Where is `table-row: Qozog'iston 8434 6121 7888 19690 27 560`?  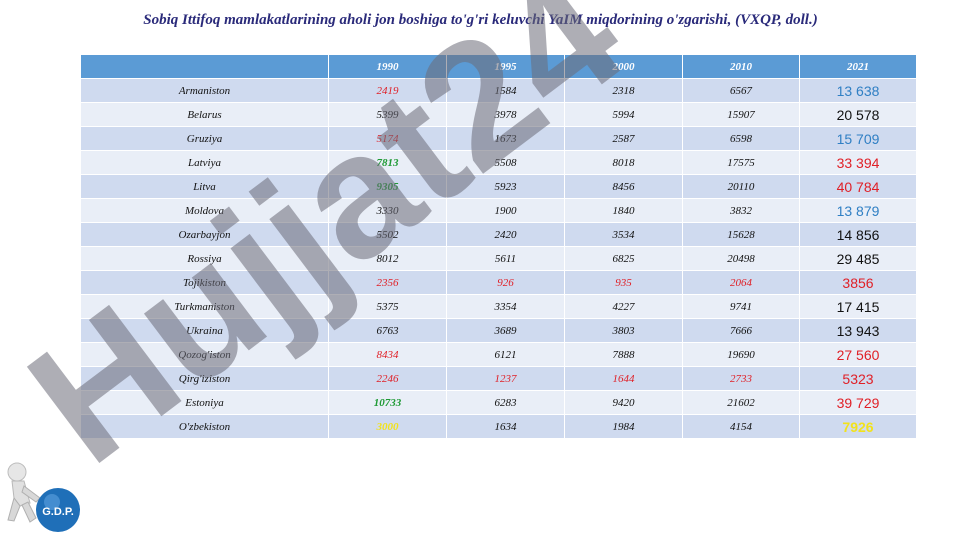
table-row: Qozog'iston 8434 6121 7888 19690 27 560 is located at coordinates (498, 354).